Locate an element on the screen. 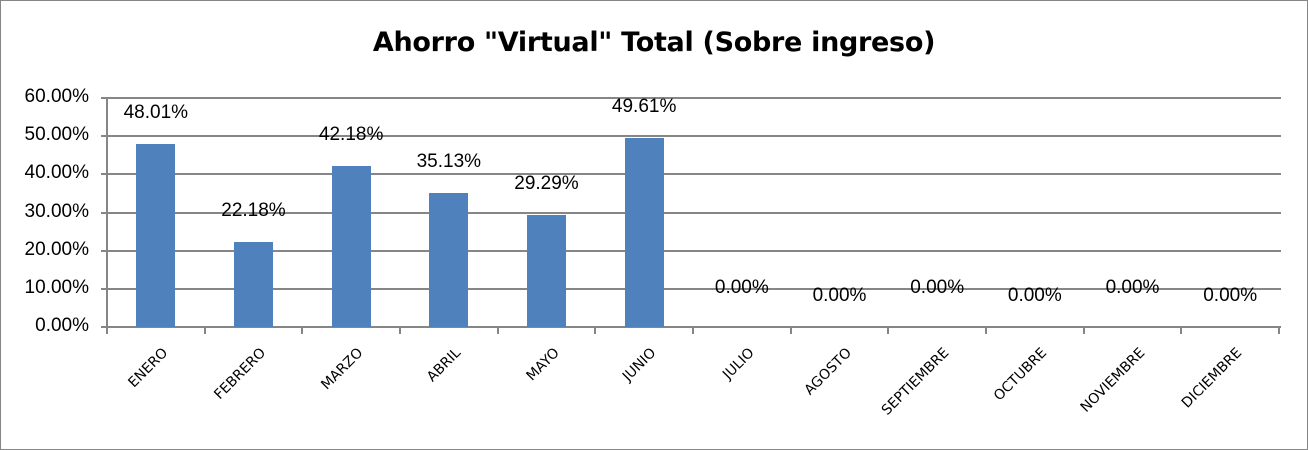  y-axis-tick-label: 40.00% is located at coordinates (56, 173).